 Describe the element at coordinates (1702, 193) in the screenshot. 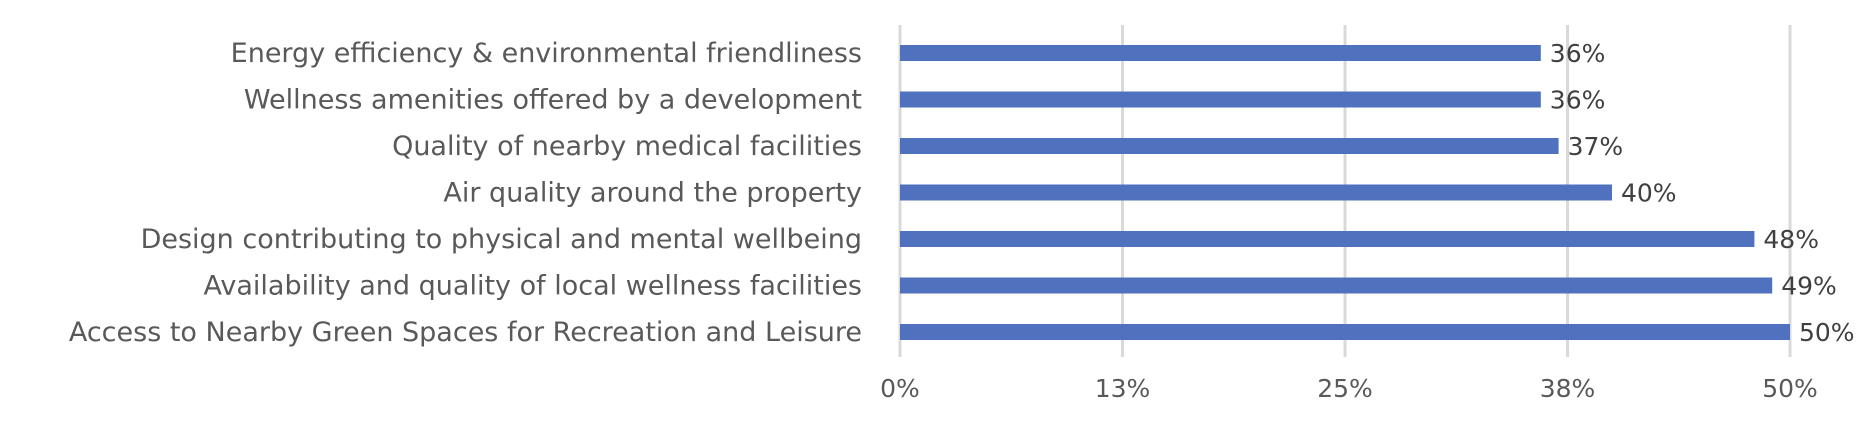

I see `data-labels: 36% 36% 37% 40% 48% 49% 50%` at that location.